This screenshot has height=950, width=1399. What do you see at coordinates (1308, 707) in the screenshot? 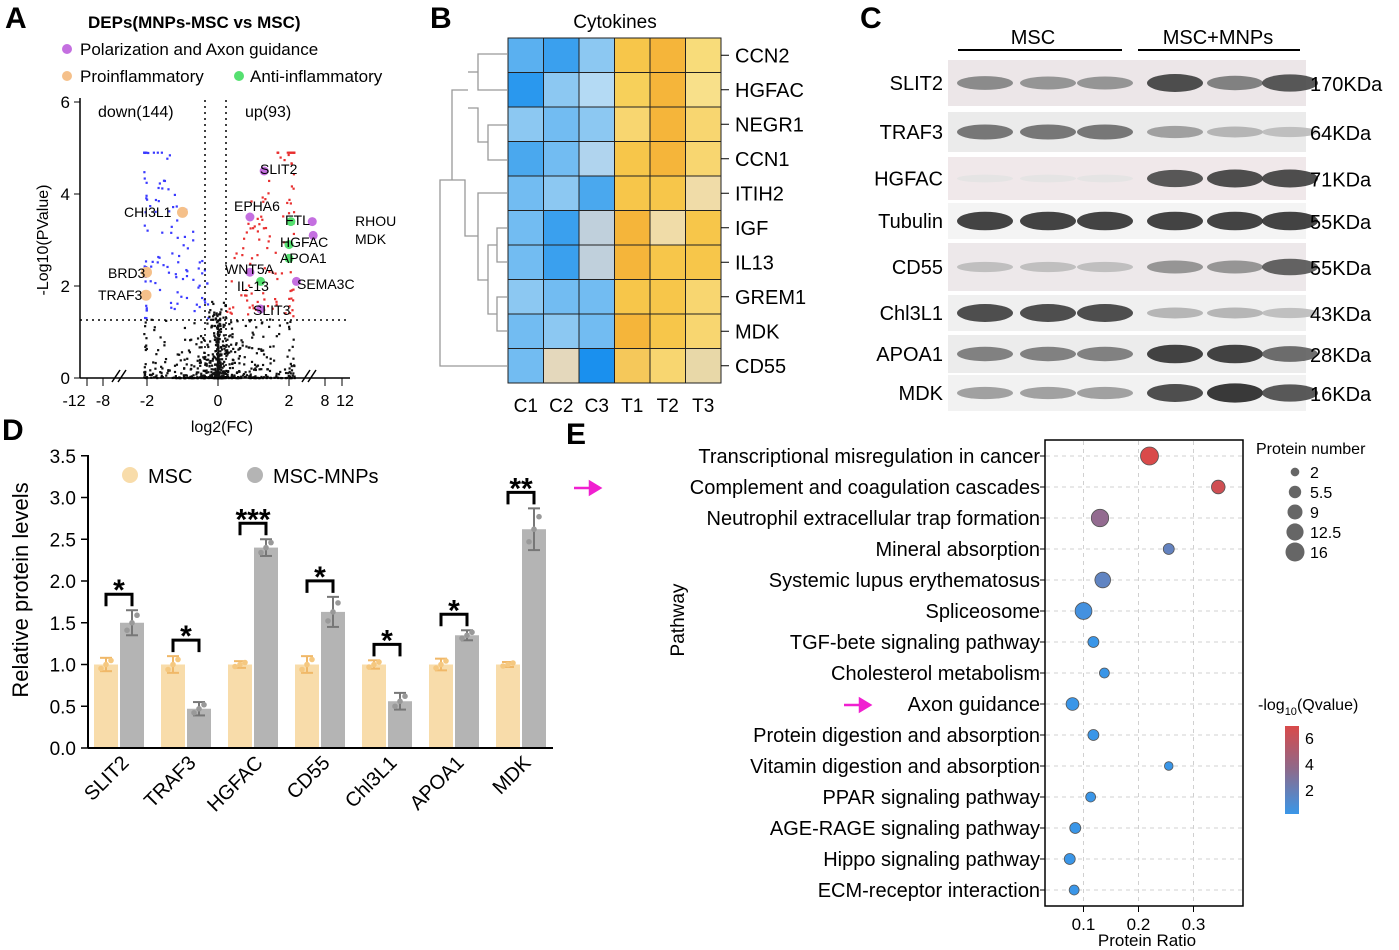
I see `color-legend-title: -log10(Qvalue)` at bounding box center [1308, 707].